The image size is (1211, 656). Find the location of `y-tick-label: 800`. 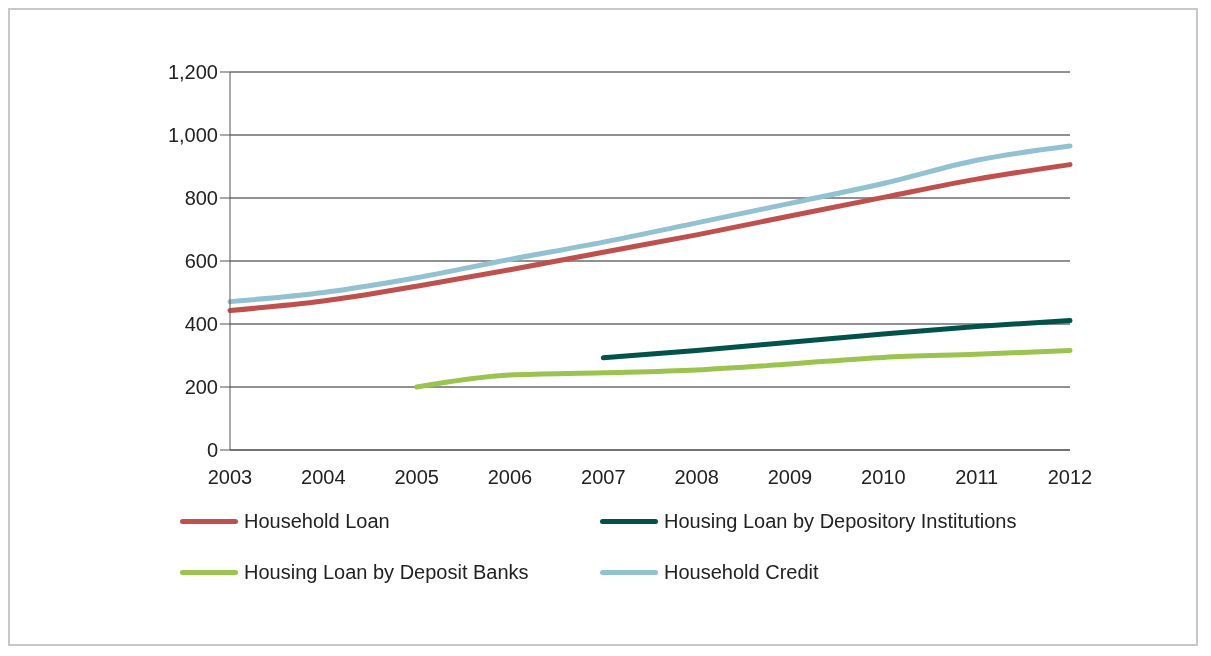

y-tick-label: 800 is located at coordinates (201, 198).